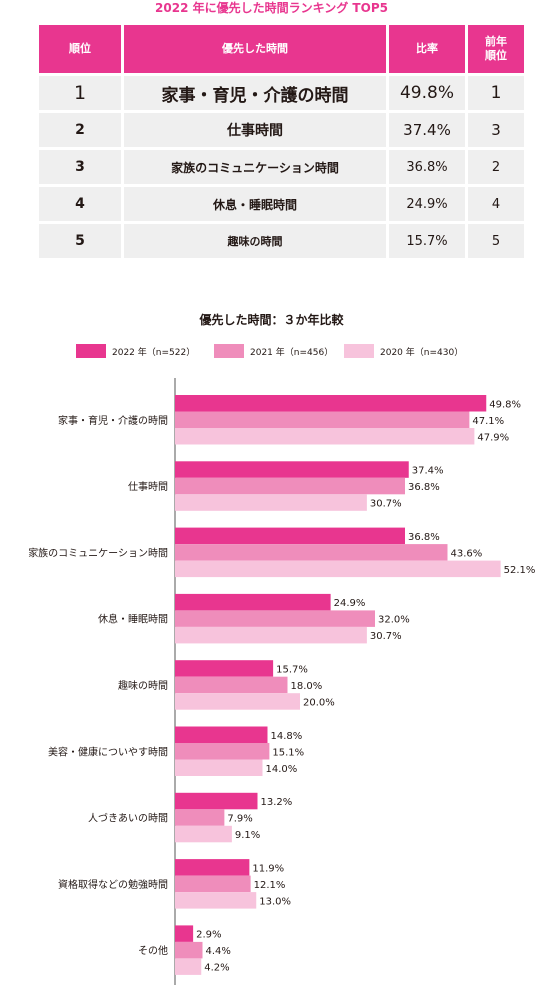 Image resolution: width=543 pixels, height=989 pixels. I want to click on ranking-row: 4 休息・睡眠時間 24.9% 4, so click(281, 204).